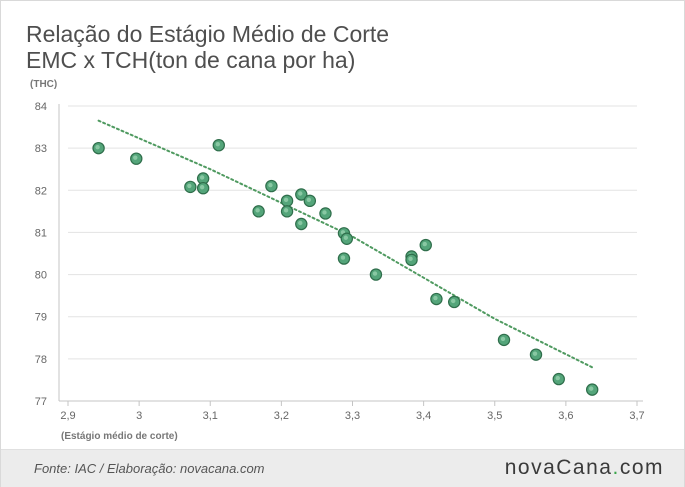 The height and width of the screenshot is (487, 685). I want to click on chart-title-line-2: EMC x TCH(ton de cana por ha), so click(191, 60).